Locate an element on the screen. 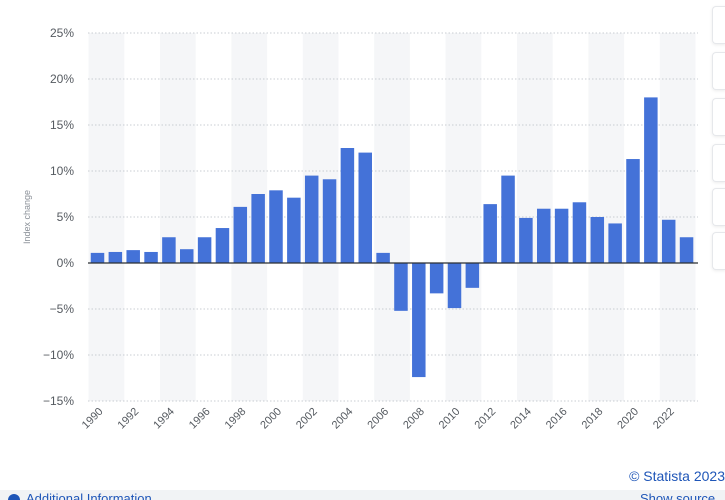  bar-2013 is located at coordinates (508, 219).